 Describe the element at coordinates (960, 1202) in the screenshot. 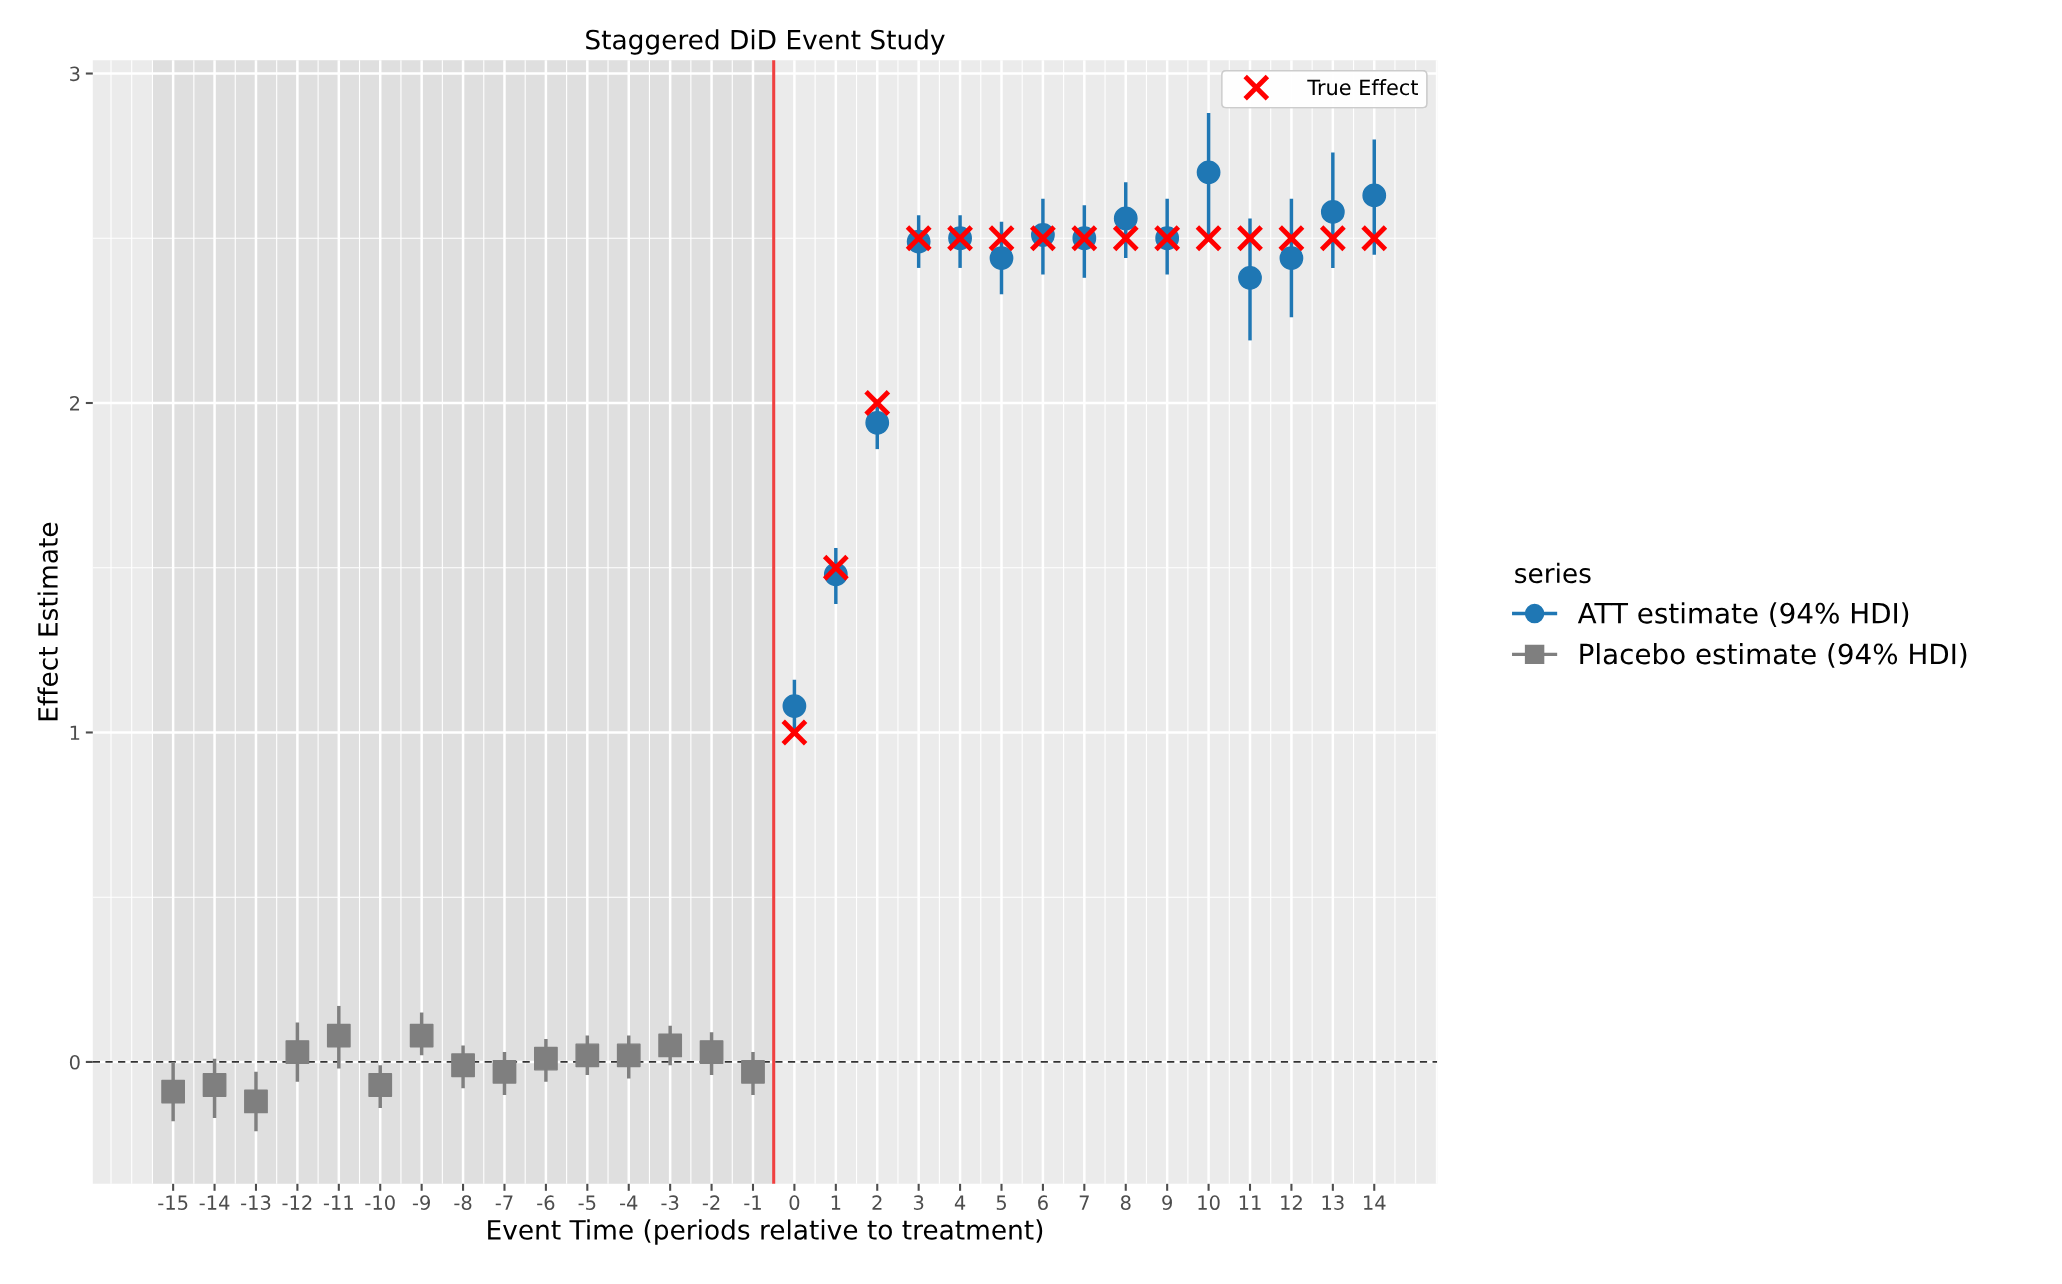

I see `x-tick-label: 4` at that location.